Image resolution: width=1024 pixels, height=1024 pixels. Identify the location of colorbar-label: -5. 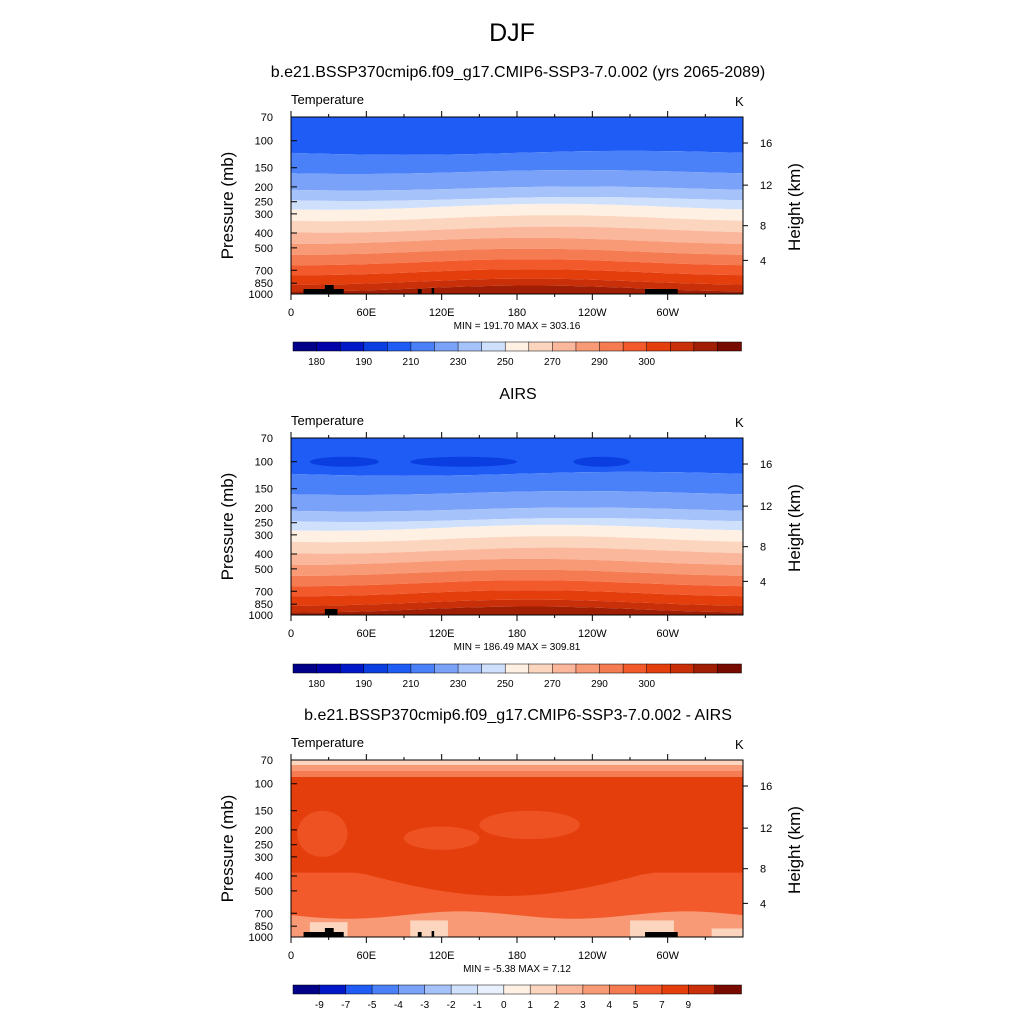
(372, 1005).